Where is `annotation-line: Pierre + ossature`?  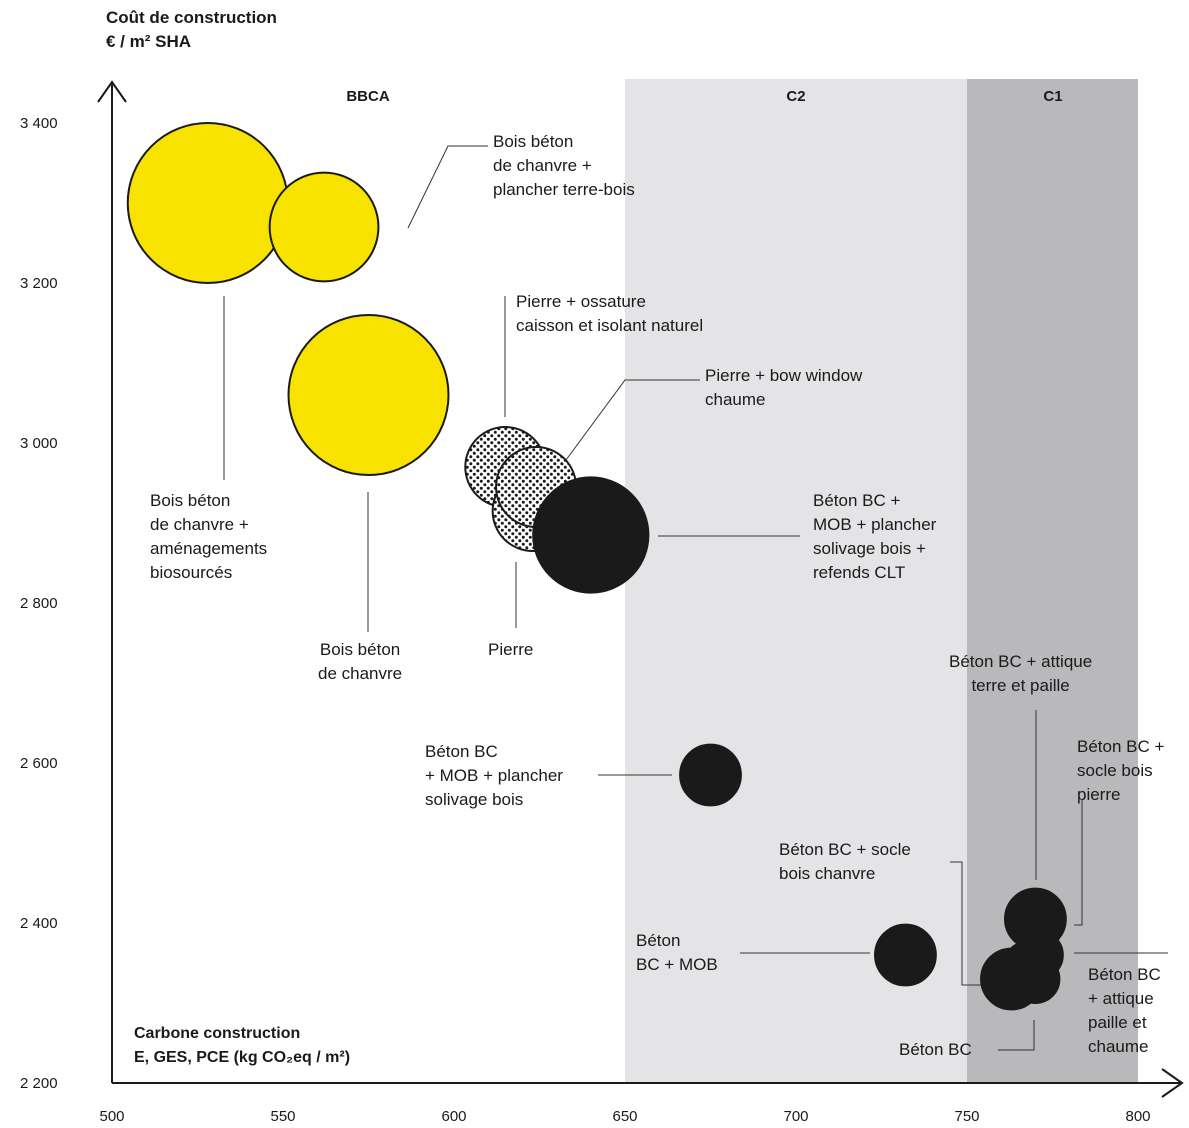
annotation-line: Pierre + ossature is located at coordinates (581, 301).